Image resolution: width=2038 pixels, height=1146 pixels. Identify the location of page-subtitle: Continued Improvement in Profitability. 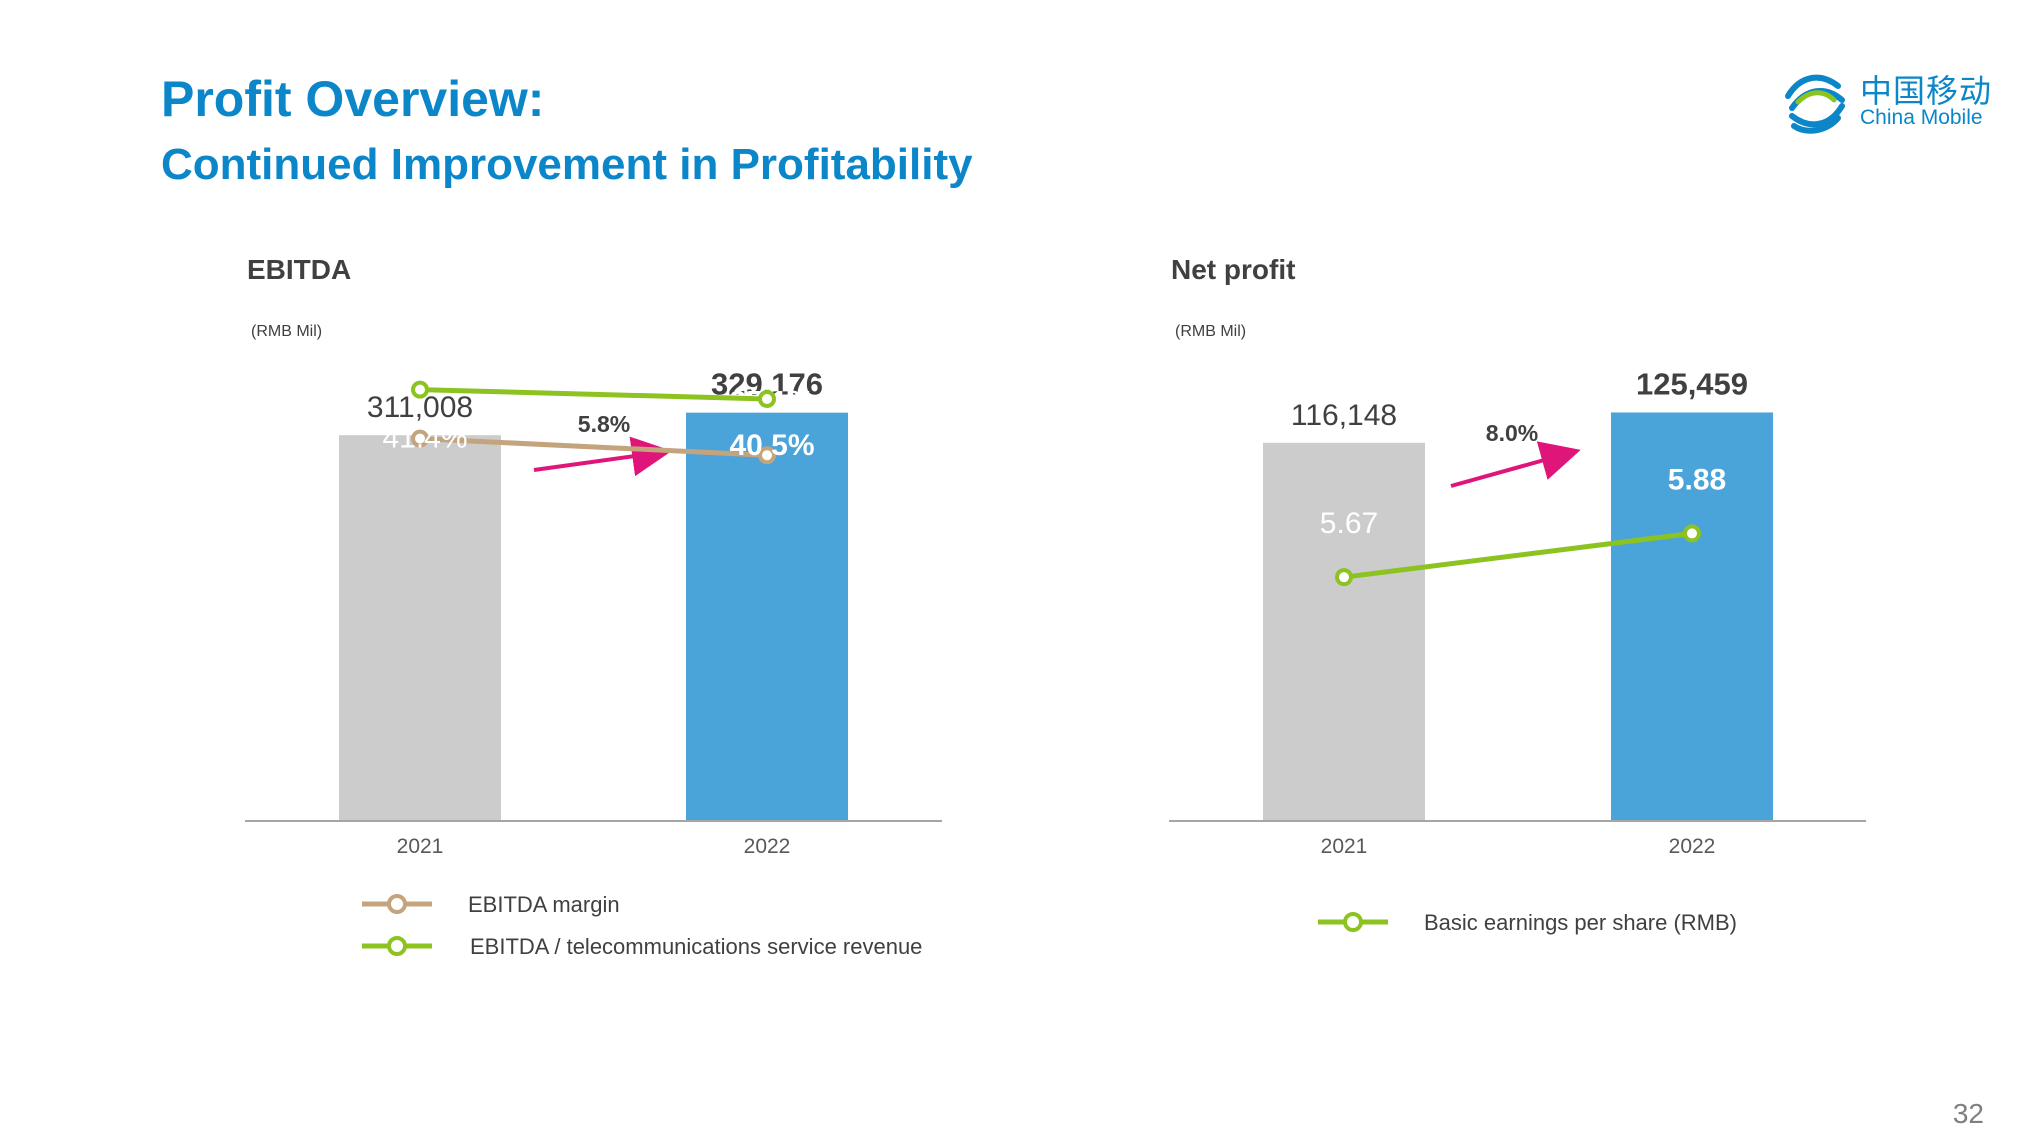
(567, 164).